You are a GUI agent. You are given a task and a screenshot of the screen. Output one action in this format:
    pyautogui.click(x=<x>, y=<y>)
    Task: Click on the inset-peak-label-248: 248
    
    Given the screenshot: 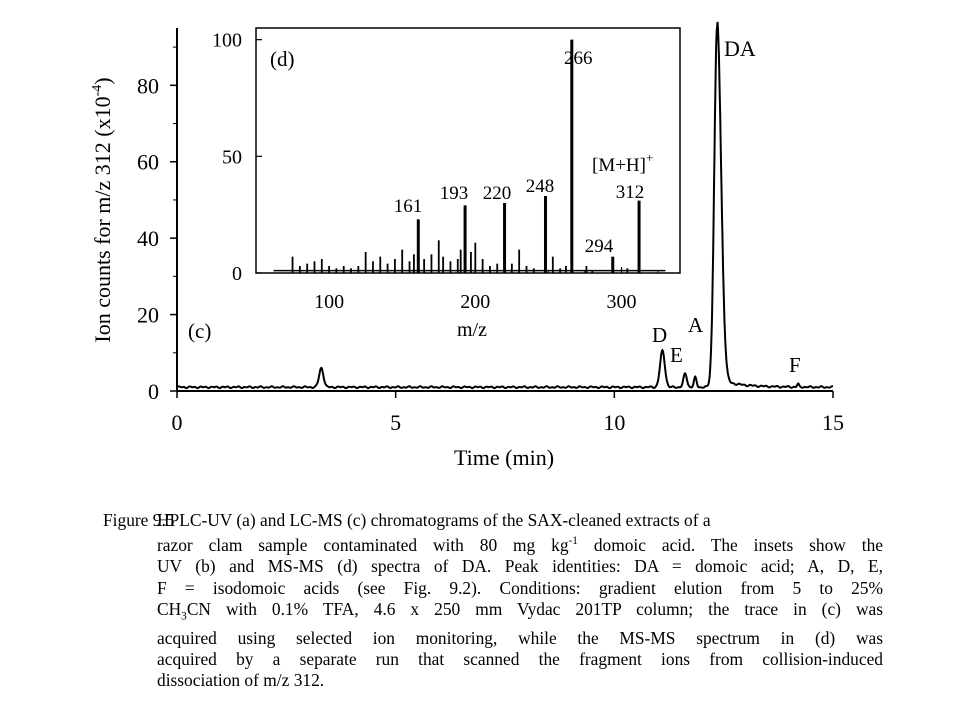 What is the action you would take?
    pyautogui.click(x=540, y=186)
    